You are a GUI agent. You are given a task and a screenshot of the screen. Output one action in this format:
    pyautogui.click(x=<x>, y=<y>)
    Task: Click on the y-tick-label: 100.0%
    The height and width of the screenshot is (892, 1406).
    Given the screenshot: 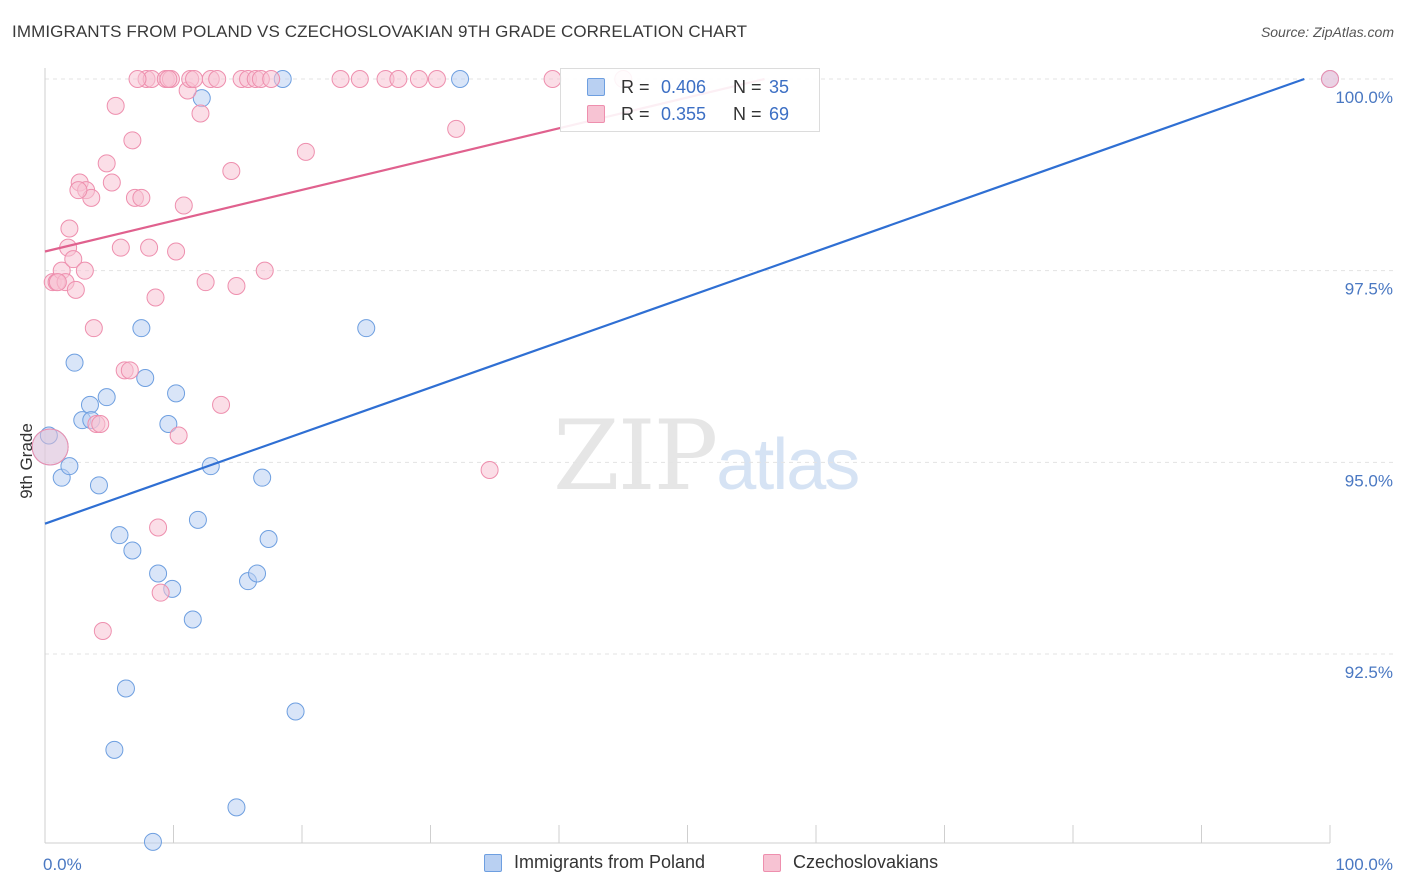 What is the action you would take?
    pyautogui.click(x=1364, y=97)
    